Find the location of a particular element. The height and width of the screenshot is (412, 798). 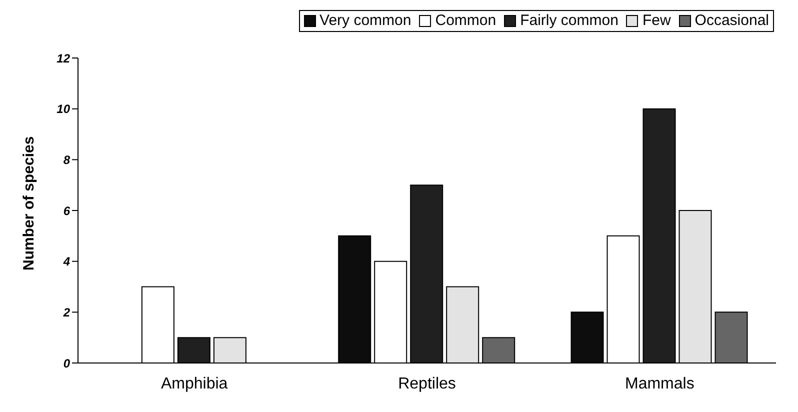

y-tick-label: 0 is located at coordinates (66, 363).